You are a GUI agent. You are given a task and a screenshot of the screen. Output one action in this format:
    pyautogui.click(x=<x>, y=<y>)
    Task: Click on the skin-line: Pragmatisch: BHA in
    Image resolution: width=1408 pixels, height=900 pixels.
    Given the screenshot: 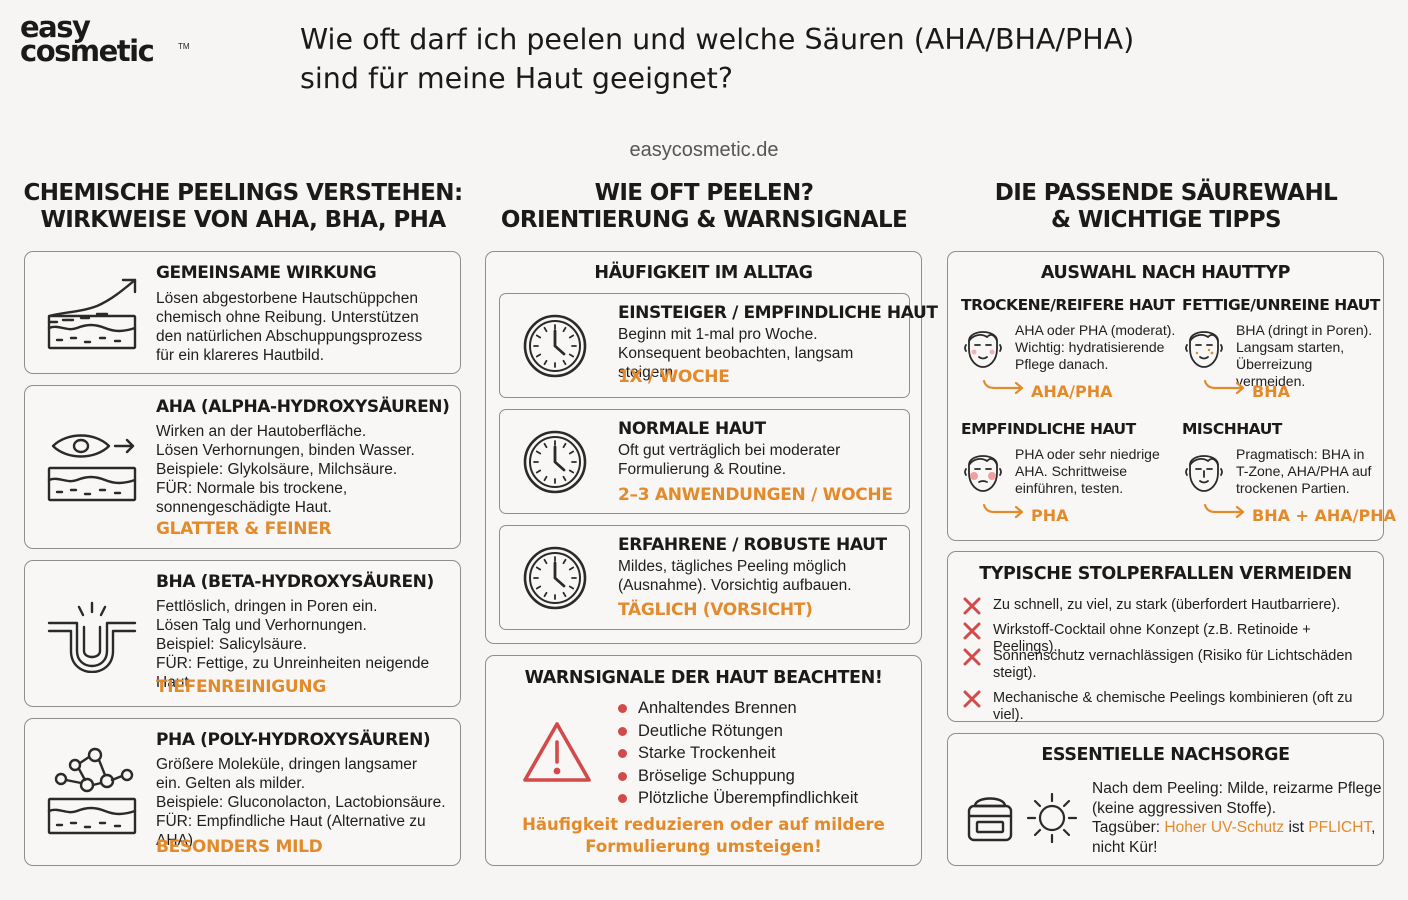 What is the action you would take?
    pyautogui.click(x=1300, y=454)
    